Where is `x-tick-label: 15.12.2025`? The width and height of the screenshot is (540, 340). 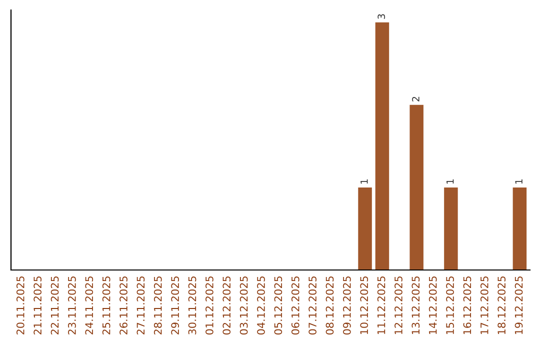 x-tick-label: 15.12.2025 is located at coordinates (450, 305).